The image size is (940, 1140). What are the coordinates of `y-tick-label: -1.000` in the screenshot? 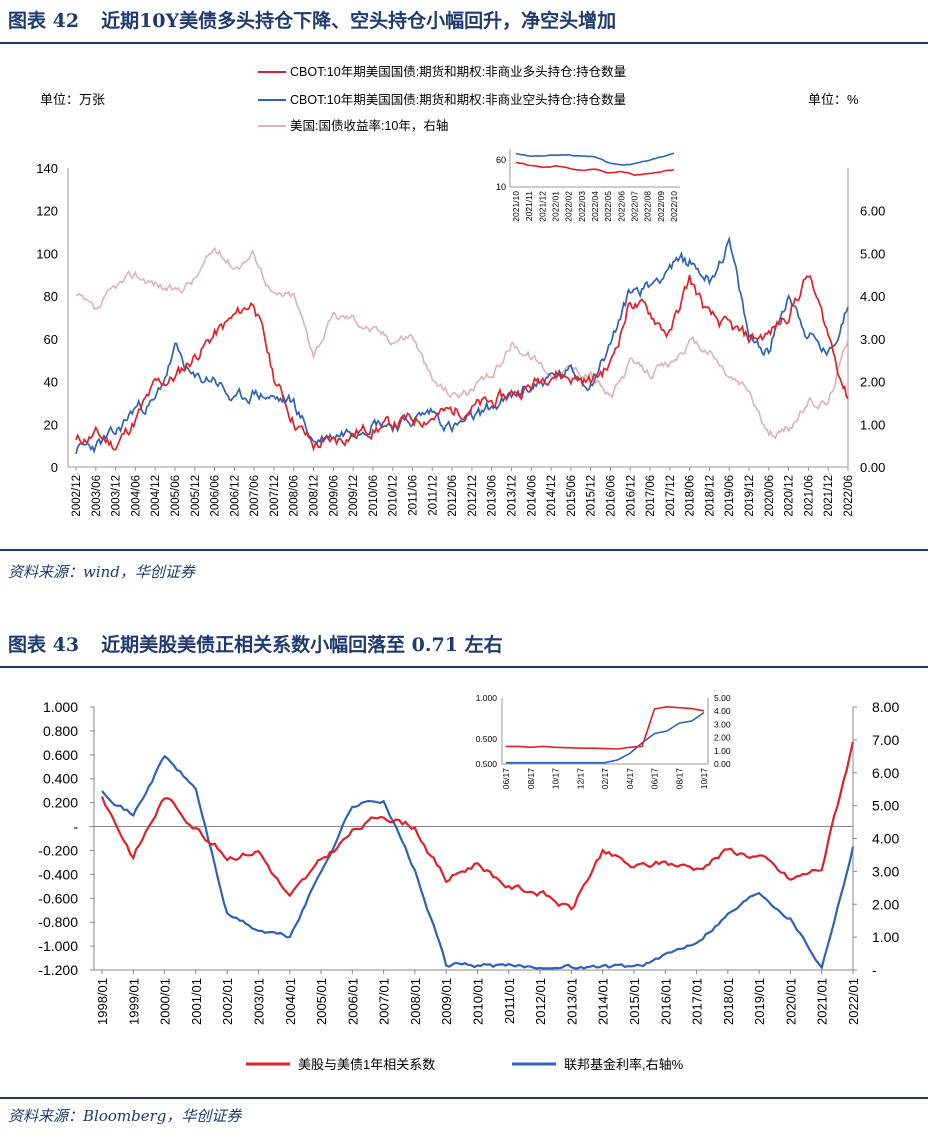 It's located at (58, 946).